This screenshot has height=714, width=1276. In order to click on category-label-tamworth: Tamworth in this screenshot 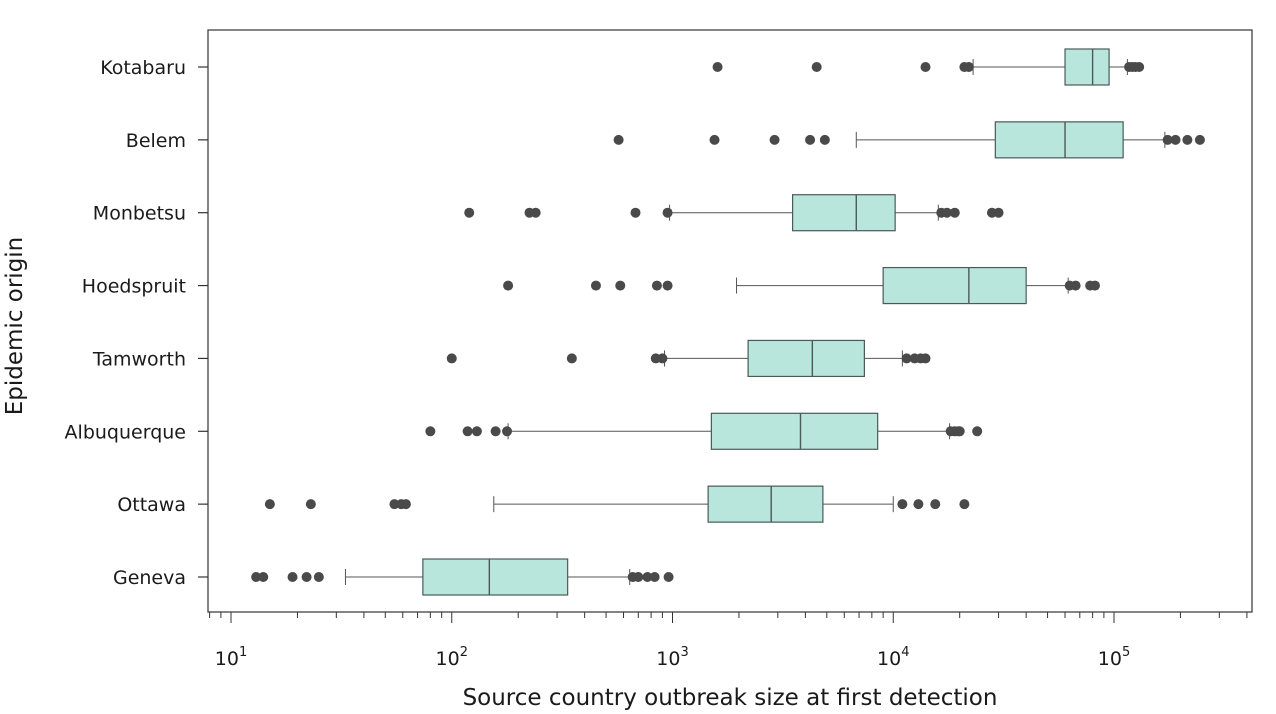, I will do `click(139, 359)`.